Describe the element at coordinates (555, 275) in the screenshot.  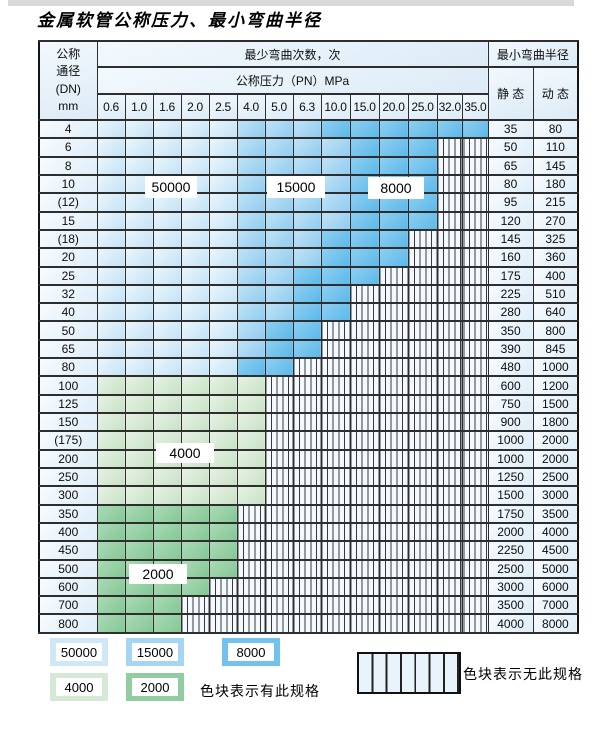
I see `dynamic-radius-value: 400` at that location.